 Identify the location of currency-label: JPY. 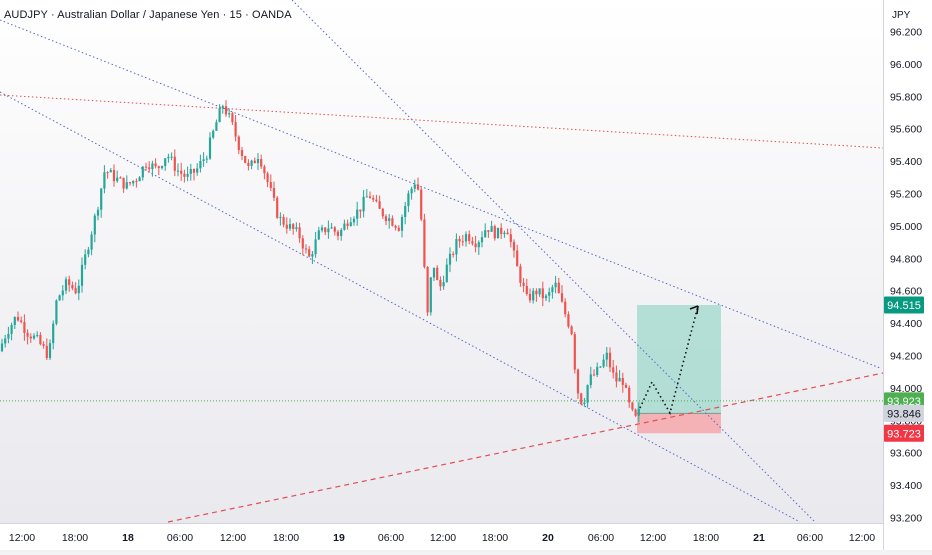
(901, 15).